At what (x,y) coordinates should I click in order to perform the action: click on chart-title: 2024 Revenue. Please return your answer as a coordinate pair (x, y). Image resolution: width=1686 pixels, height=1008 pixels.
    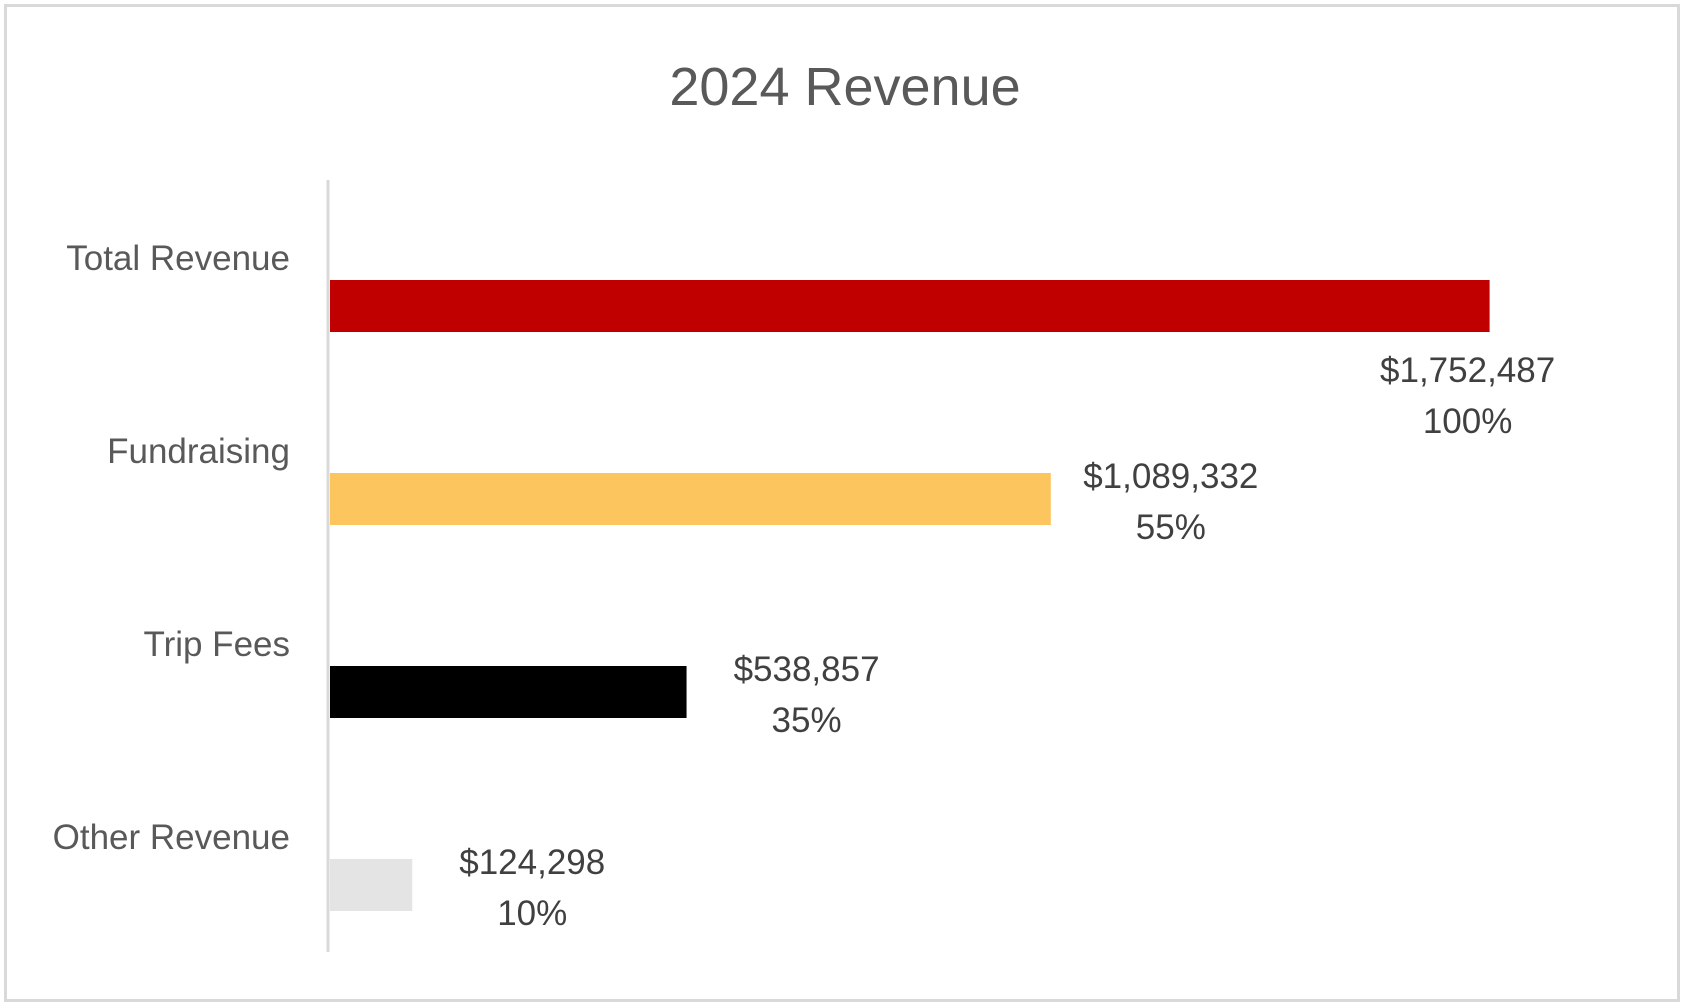
    Looking at the image, I should click on (844, 87).